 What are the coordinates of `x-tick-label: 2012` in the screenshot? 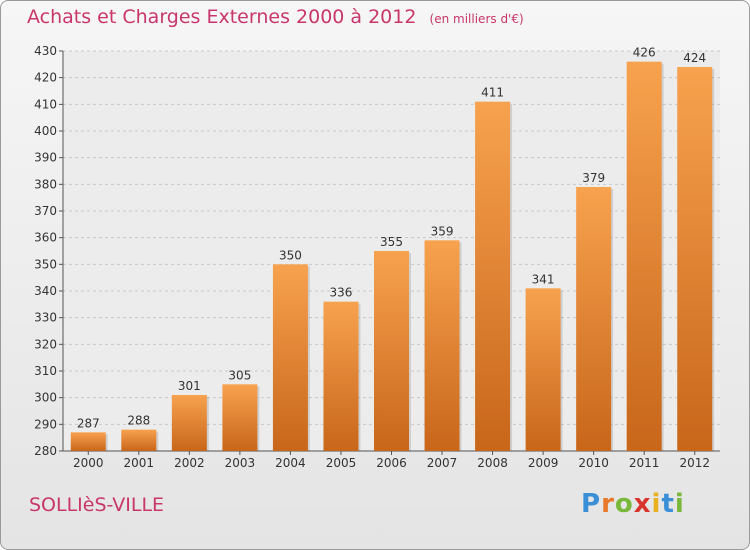 It's located at (694, 463).